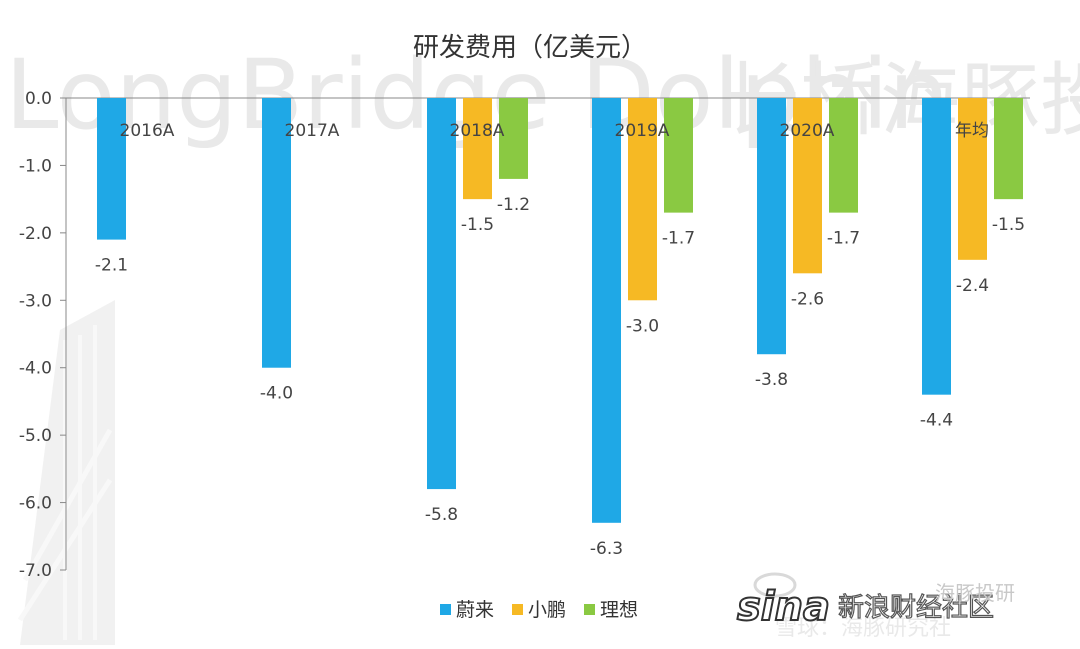  Describe the element at coordinates (642, 326) in the screenshot. I see `bar-value-label: -3.0` at that location.